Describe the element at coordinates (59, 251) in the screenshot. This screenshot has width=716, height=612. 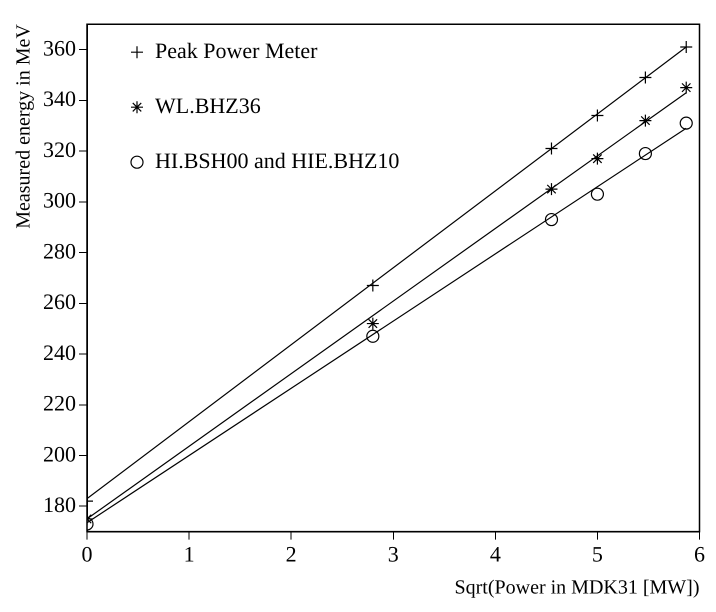
I see `y-tick-label: 280` at that location.